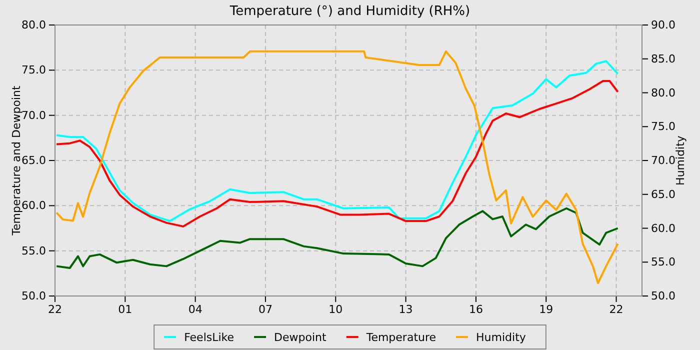 This screenshot has width=700, height=350. Describe the element at coordinates (501, 337) in the screenshot. I see `legend-label: Humidity` at that location.